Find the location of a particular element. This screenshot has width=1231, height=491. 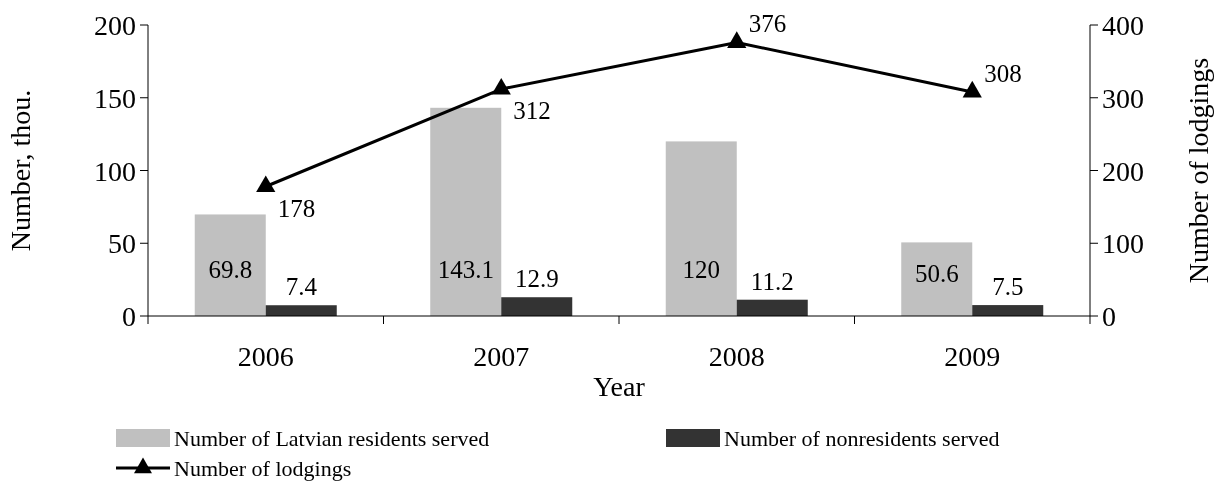

data-label: 178 is located at coordinates (296, 208).